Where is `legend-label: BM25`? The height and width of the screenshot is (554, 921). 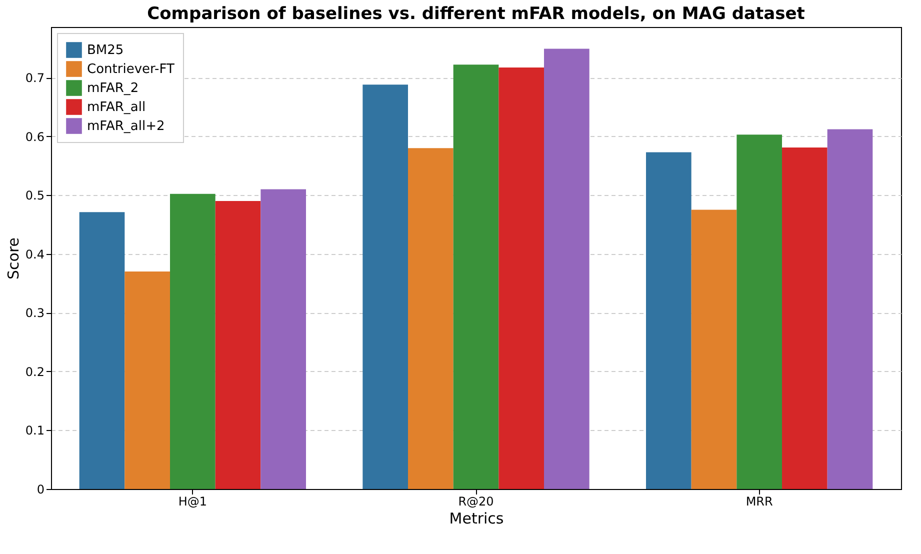 legend-label: BM25 is located at coordinates (105, 50).